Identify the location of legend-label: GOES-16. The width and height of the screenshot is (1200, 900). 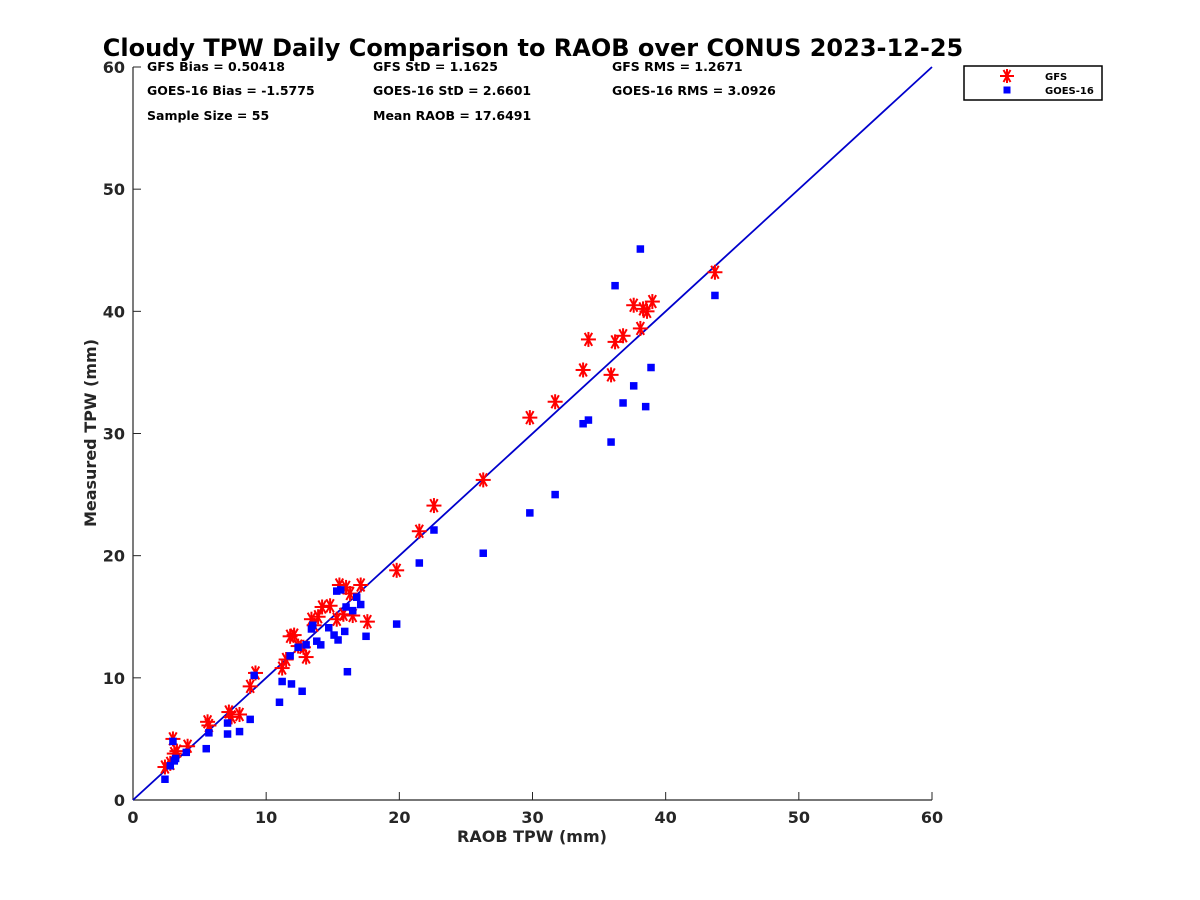
(1069, 91).